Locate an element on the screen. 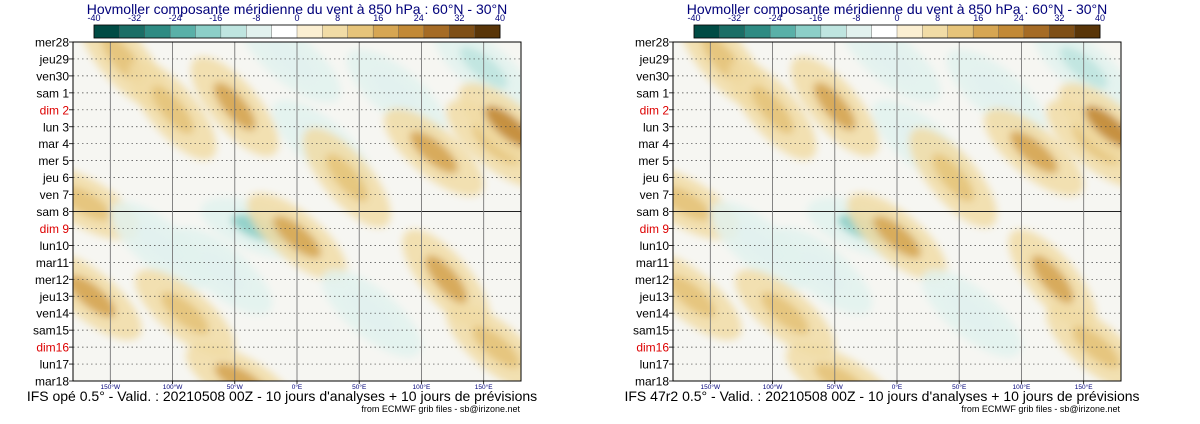 The width and height of the screenshot is (1200, 424). y-day-label: mer28 is located at coordinates (52, 43).